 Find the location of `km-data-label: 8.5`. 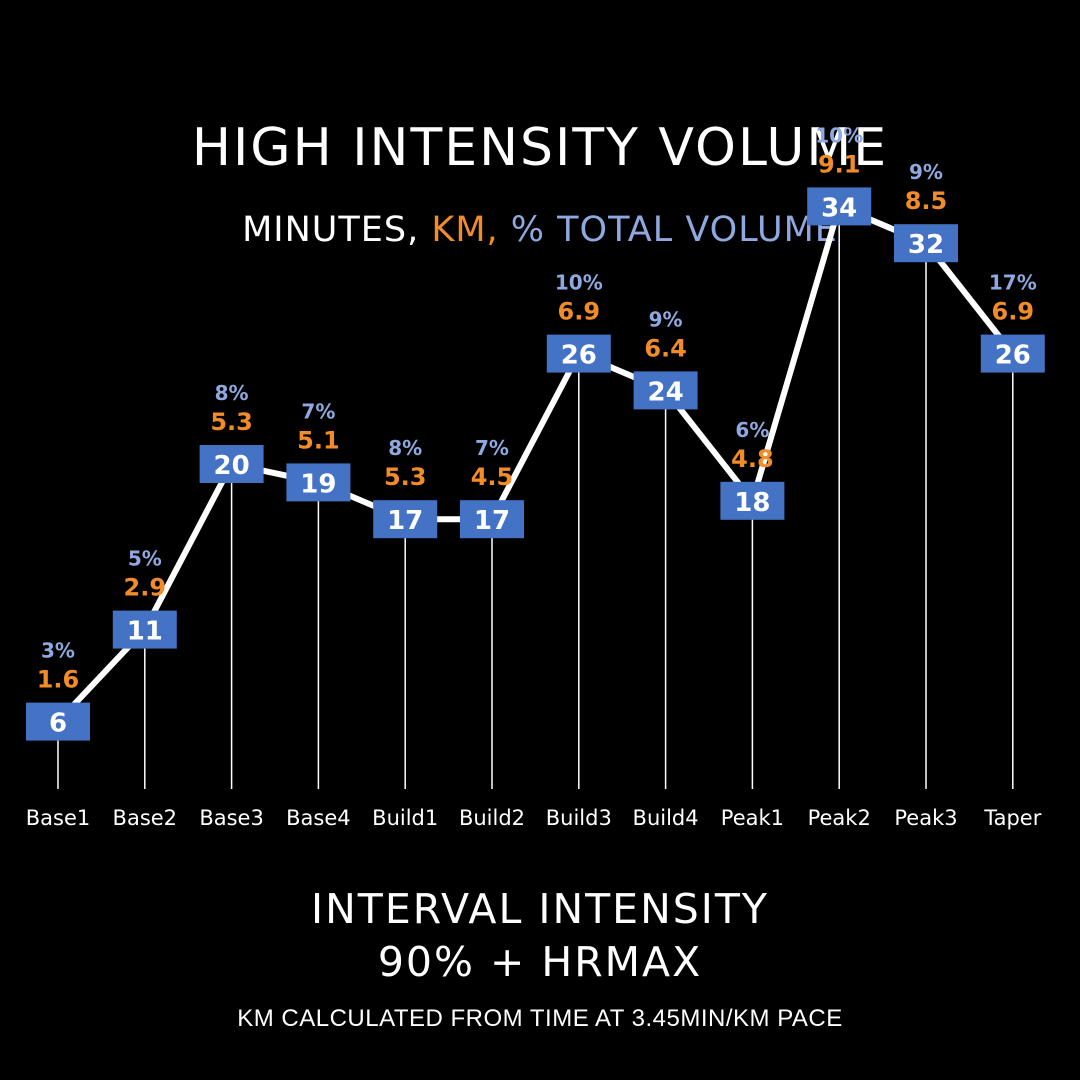

km-data-label: 8.5 is located at coordinates (926, 201).